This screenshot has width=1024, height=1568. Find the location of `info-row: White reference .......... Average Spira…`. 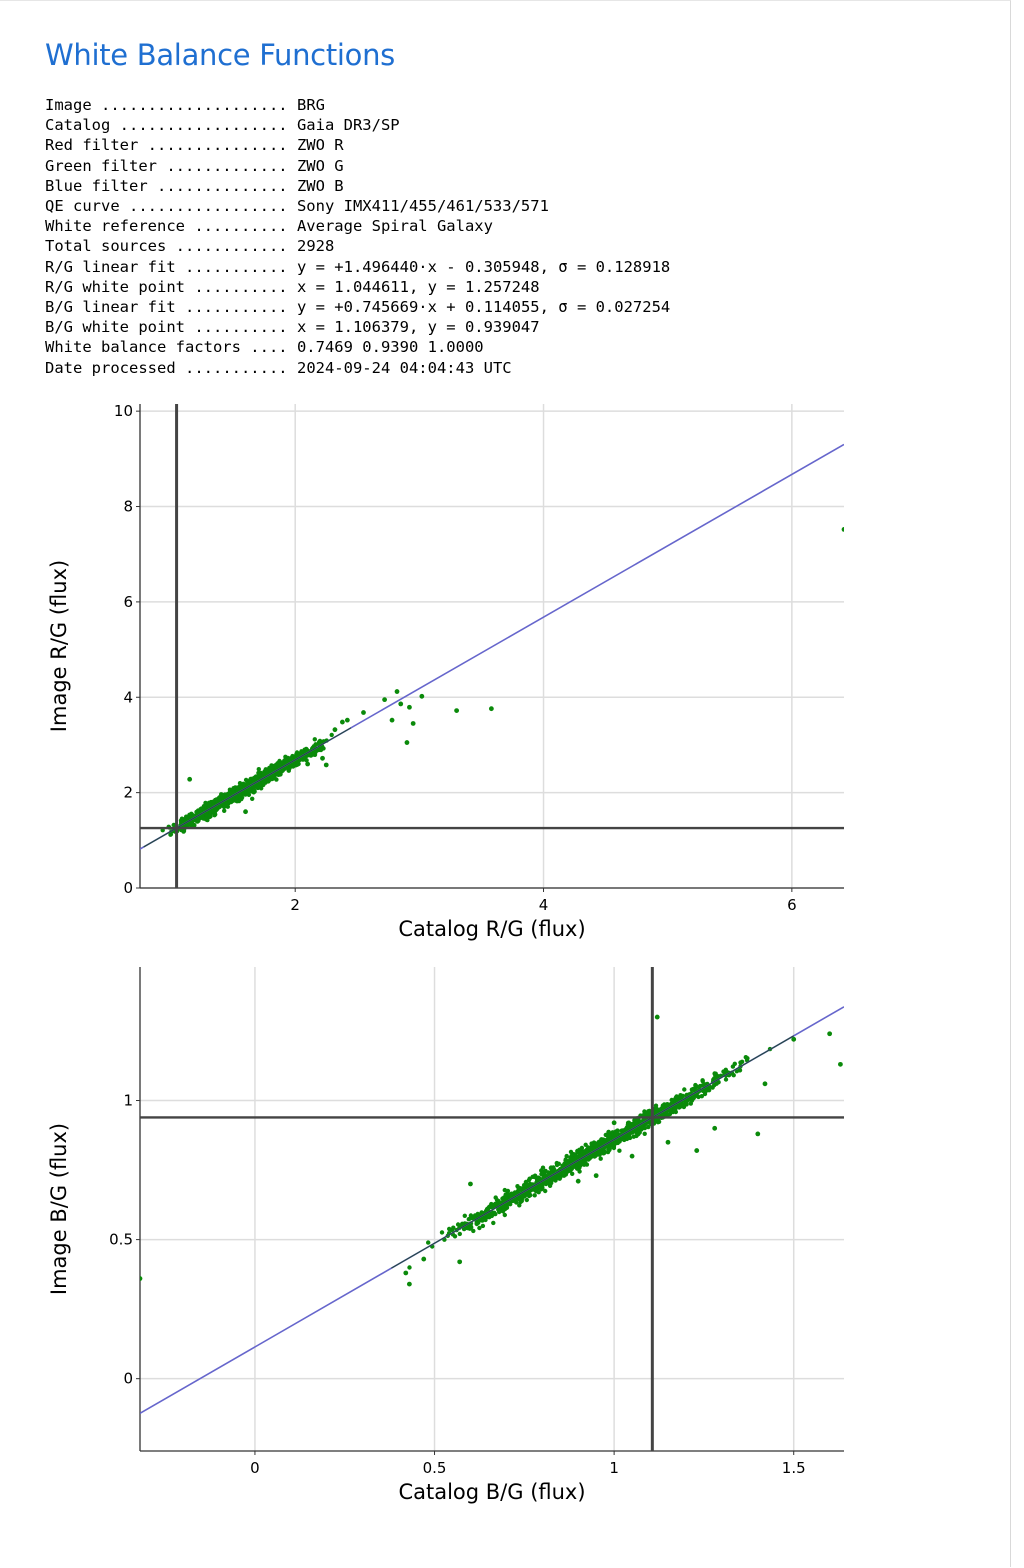

info-row: White reference .......... Average Spira… is located at coordinates (357, 226).